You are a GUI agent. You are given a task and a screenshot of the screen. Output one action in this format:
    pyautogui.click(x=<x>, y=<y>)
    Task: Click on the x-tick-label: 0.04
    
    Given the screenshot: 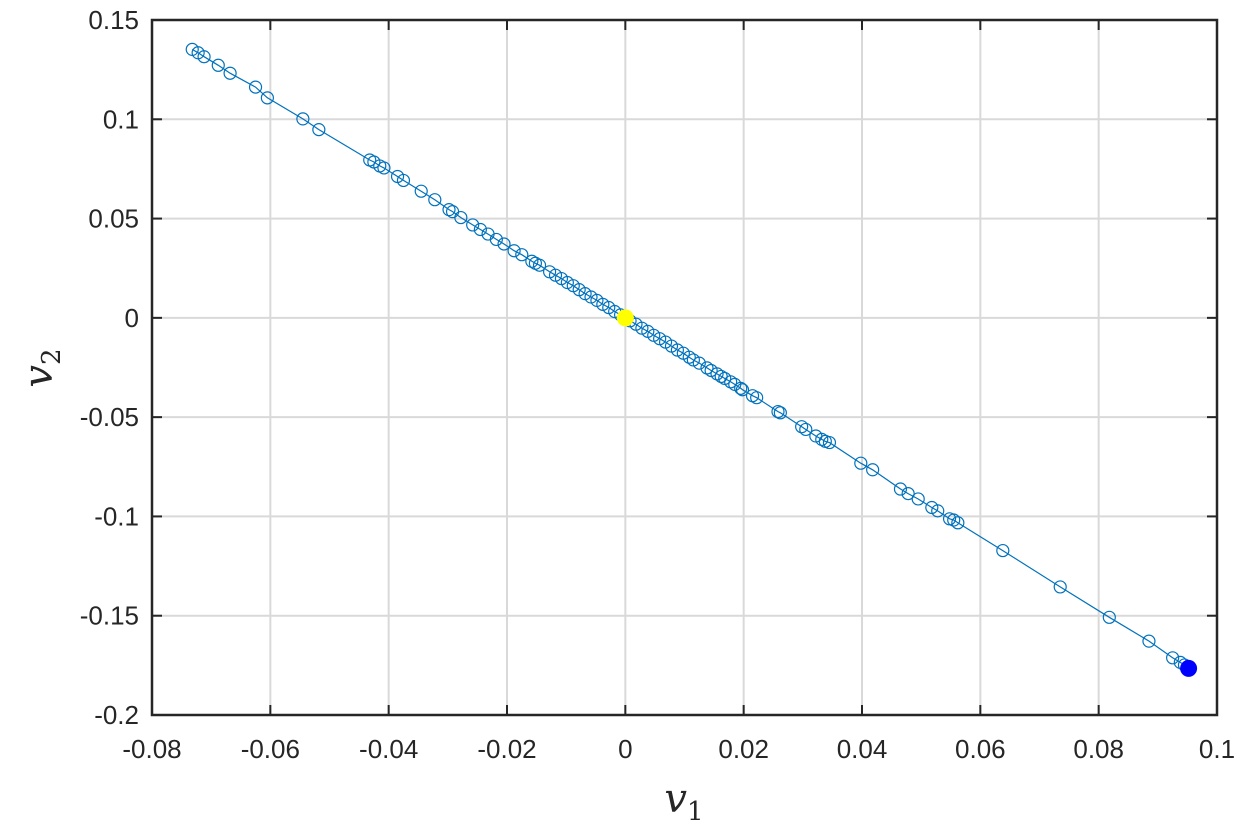 What is the action you would take?
    pyautogui.click(x=862, y=749)
    